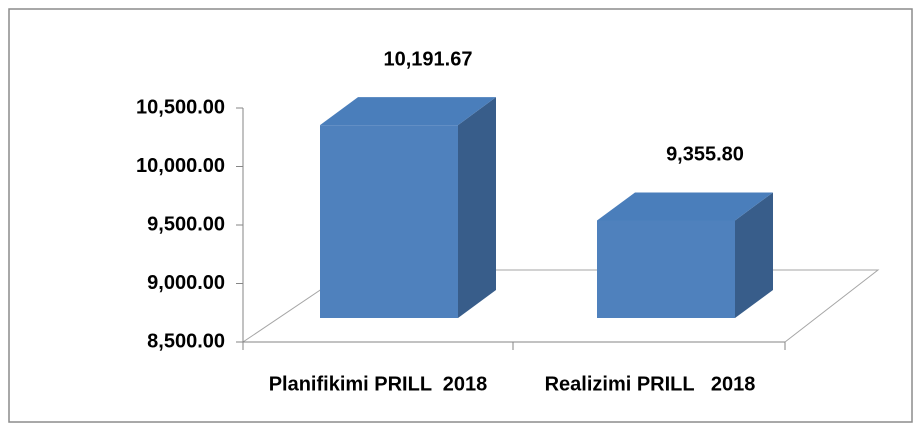  Describe the element at coordinates (705, 155) in the screenshot. I see `value-label: 9,355.80` at that location.